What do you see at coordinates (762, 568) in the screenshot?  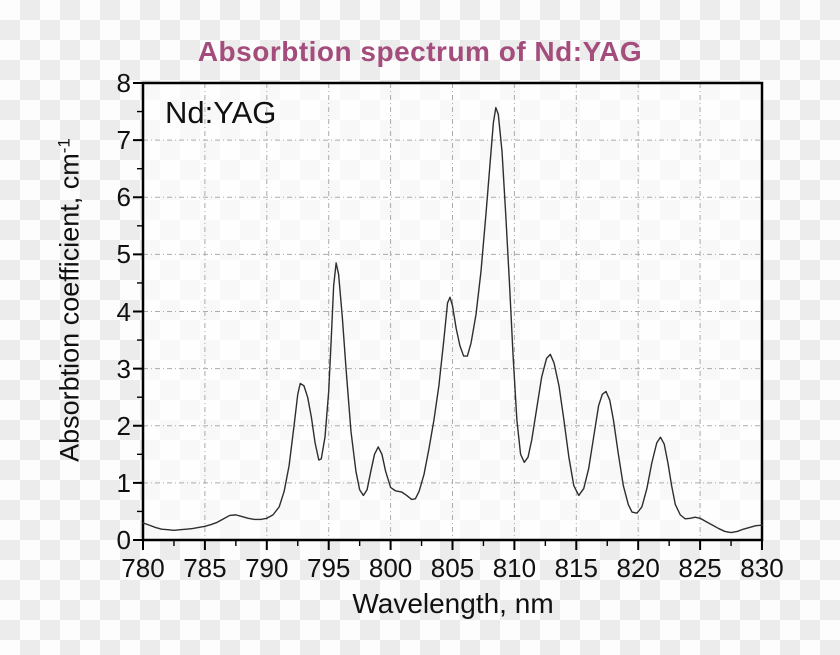 I see `x-tick-label-830: 830` at bounding box center [762, 568].